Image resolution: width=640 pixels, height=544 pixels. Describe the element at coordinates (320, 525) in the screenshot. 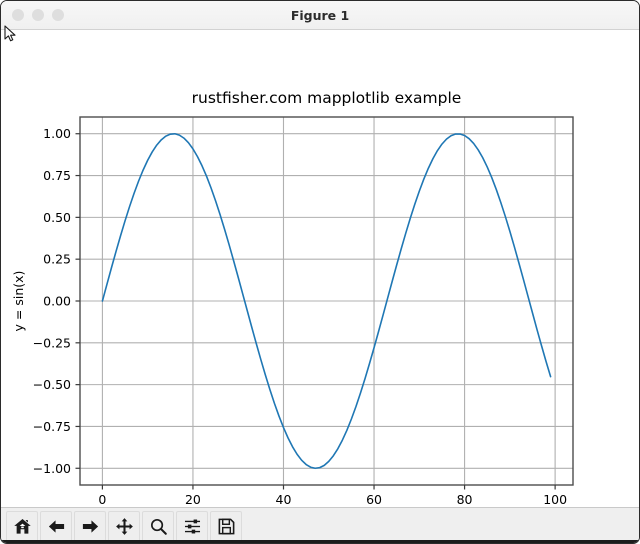

I see `navigation-toolbar` at that location.